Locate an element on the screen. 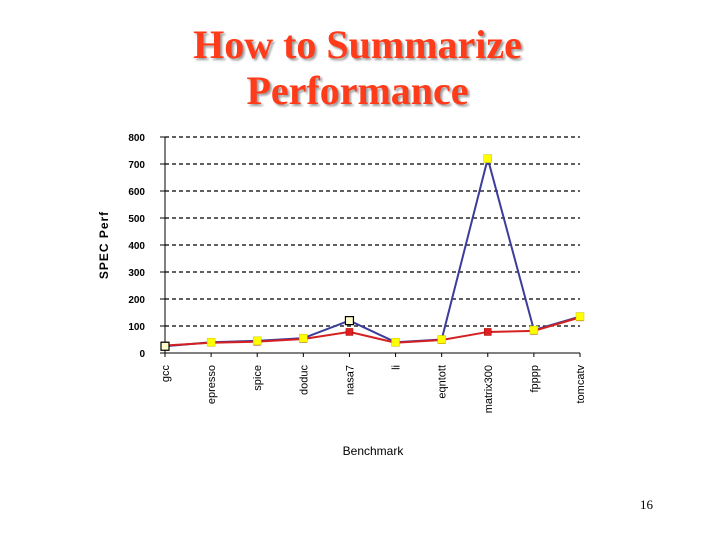  y-tick-label-400: 400 is located at coordinates (136, 246).